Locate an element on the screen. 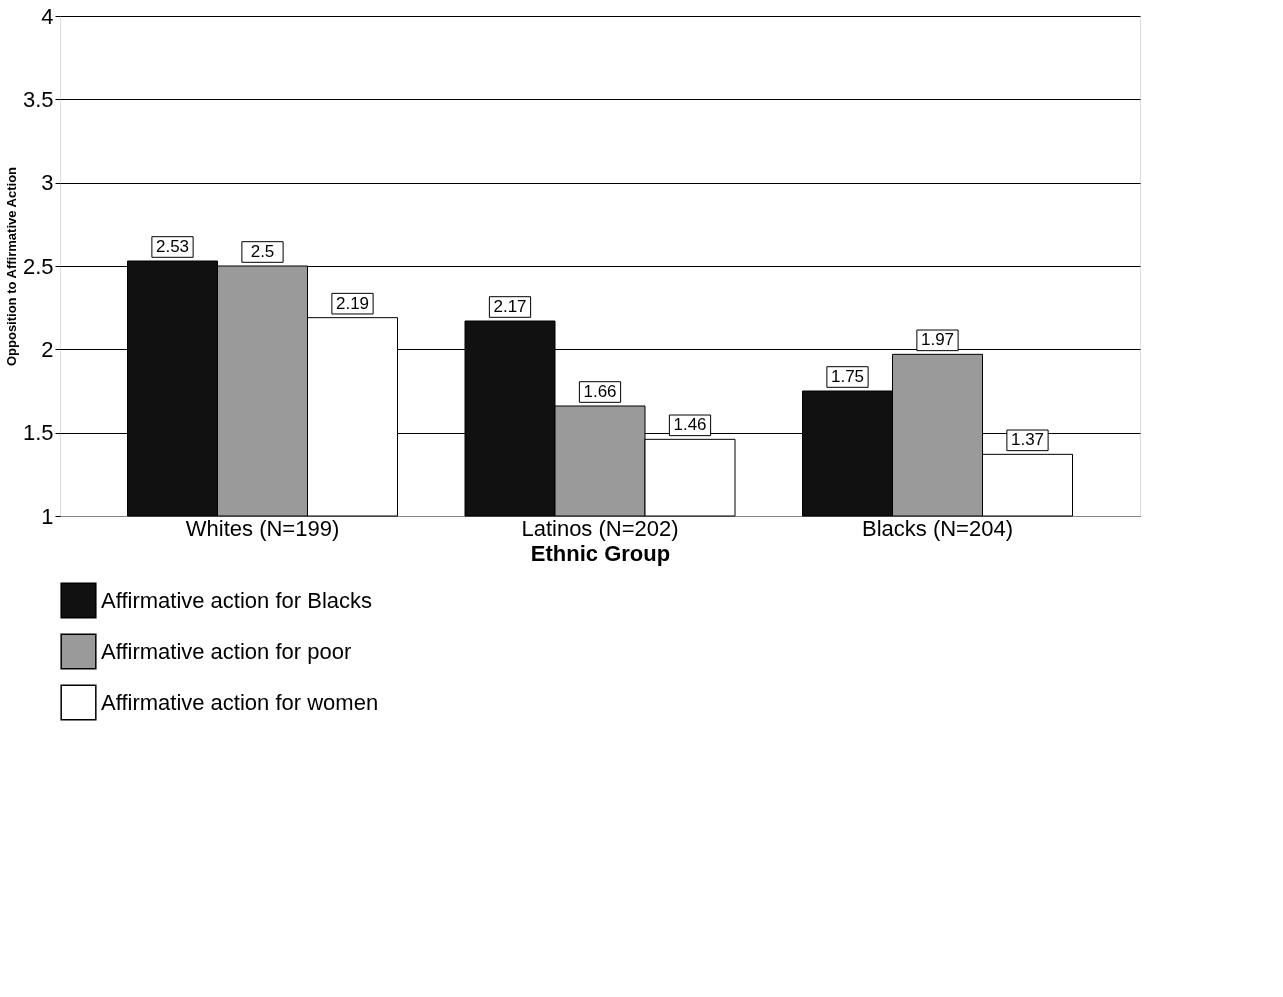 Image resolution: width=1283 pixels, height=997 pixels. y-tick-label: 3.5 is located at coordinates (38, 99).